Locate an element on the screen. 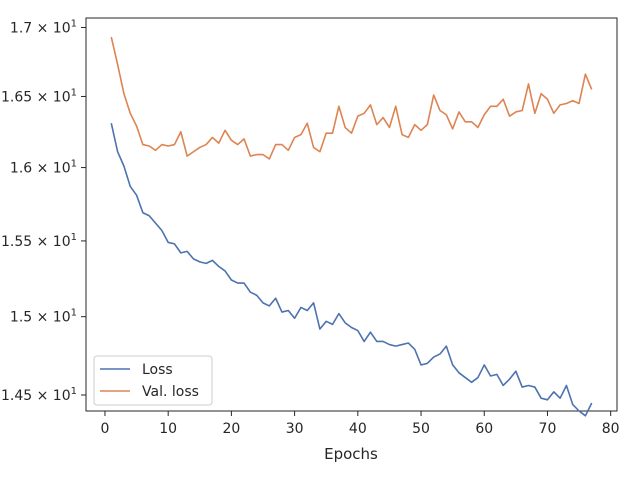 Image resolution: width=640 pixels, height=480 pixels. x-tick-label: 50 is located at coordinates (421, 429).